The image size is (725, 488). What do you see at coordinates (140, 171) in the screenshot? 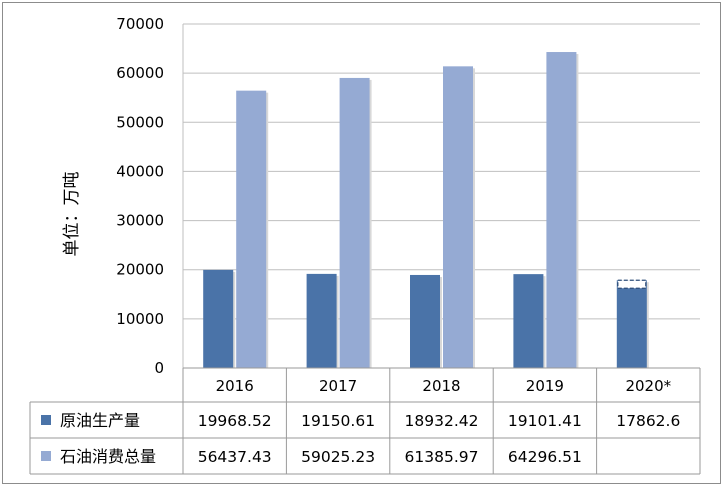
I see `y-tick-label: 40000` at bounding box center [140, 171].